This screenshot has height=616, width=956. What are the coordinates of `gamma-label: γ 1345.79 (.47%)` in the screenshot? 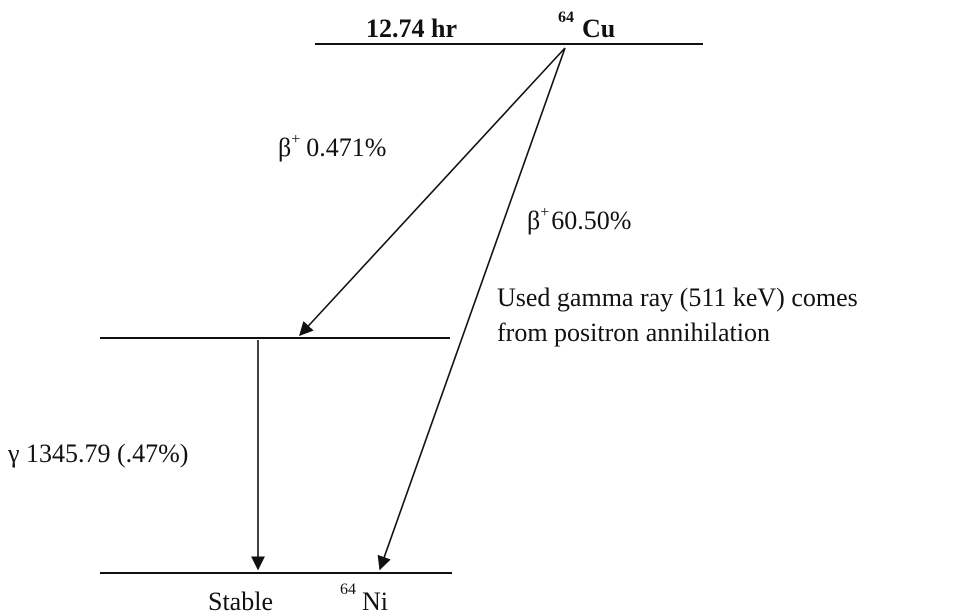 It's located at (97, 453).